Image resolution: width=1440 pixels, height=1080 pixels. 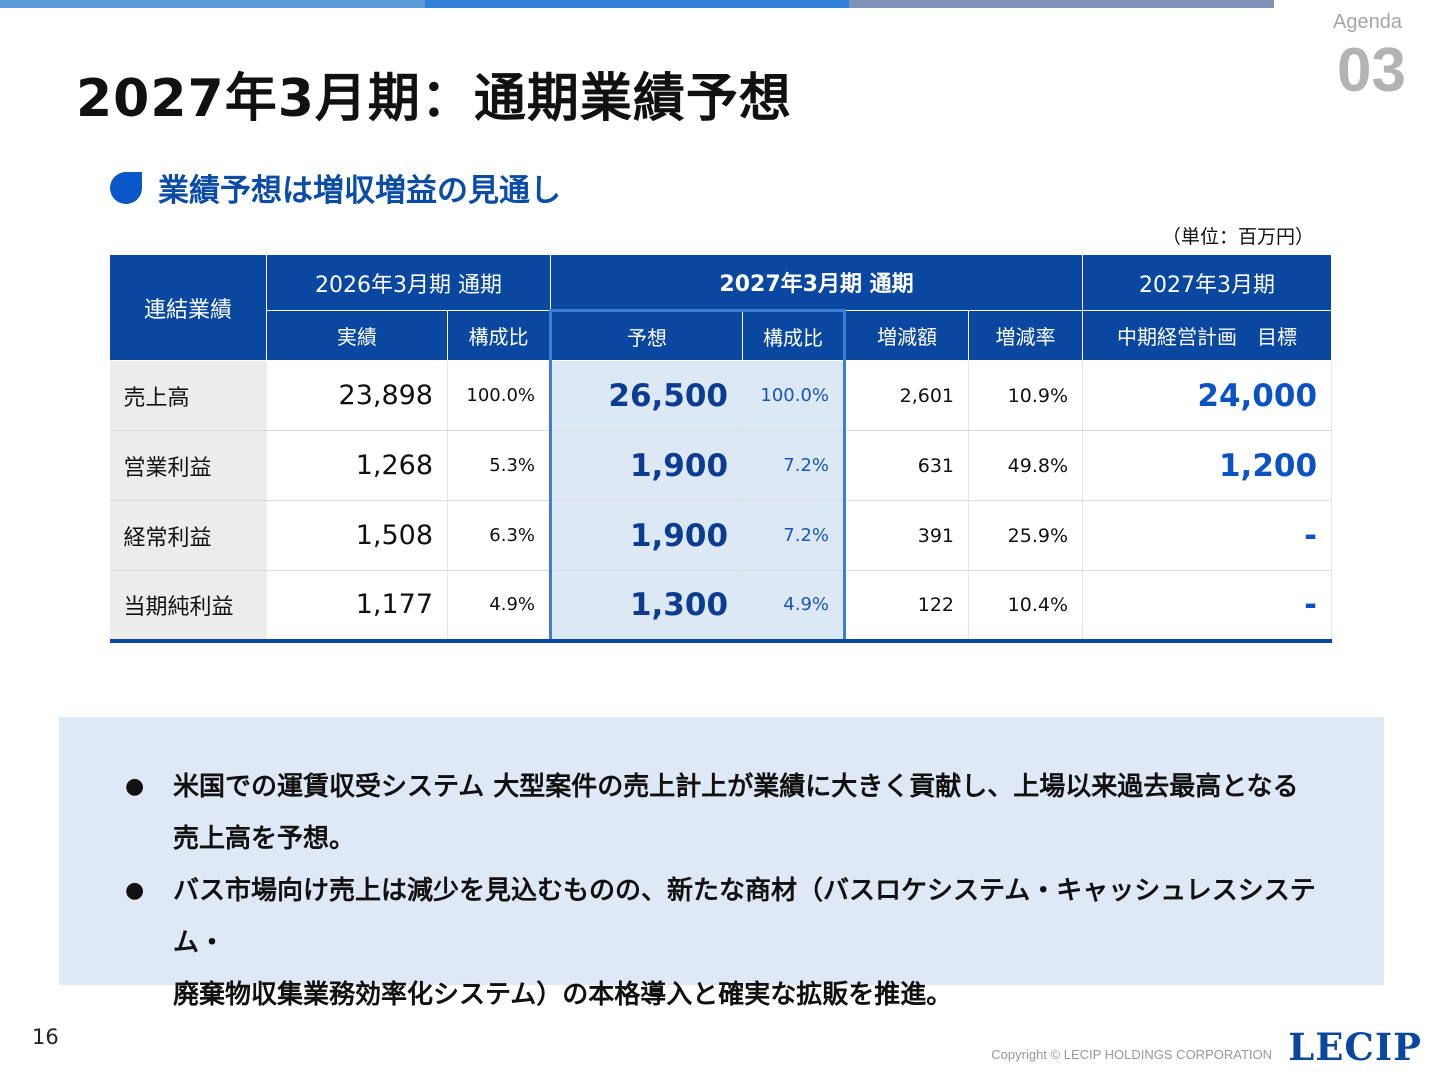 What do you see at coordinates (1207, 282) in the screenshot?
I see `group-header-plan: 2027年3月期` at bounding box center [1207, 282].